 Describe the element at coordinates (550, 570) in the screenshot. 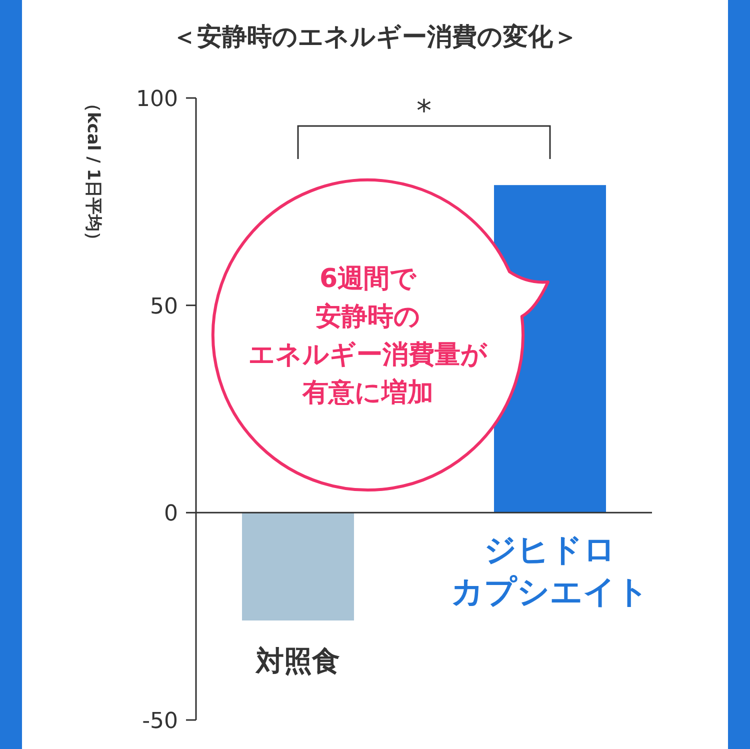

I see `x-tick-label: ジヒドロカプシエイト` at that location.